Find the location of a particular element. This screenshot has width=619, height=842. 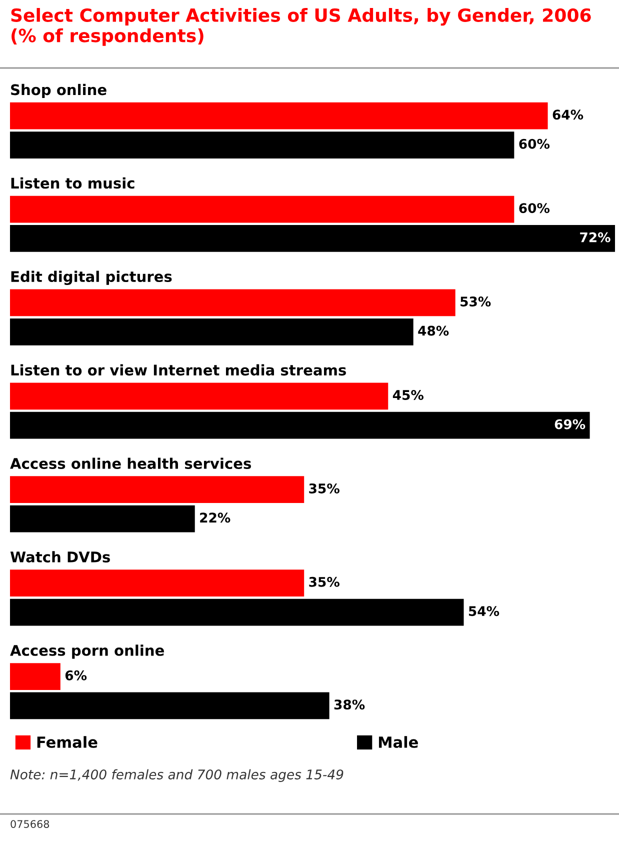

text: Note: n=1,400 females and 700 males ages 15-49 is located at coordinates (177, 775).